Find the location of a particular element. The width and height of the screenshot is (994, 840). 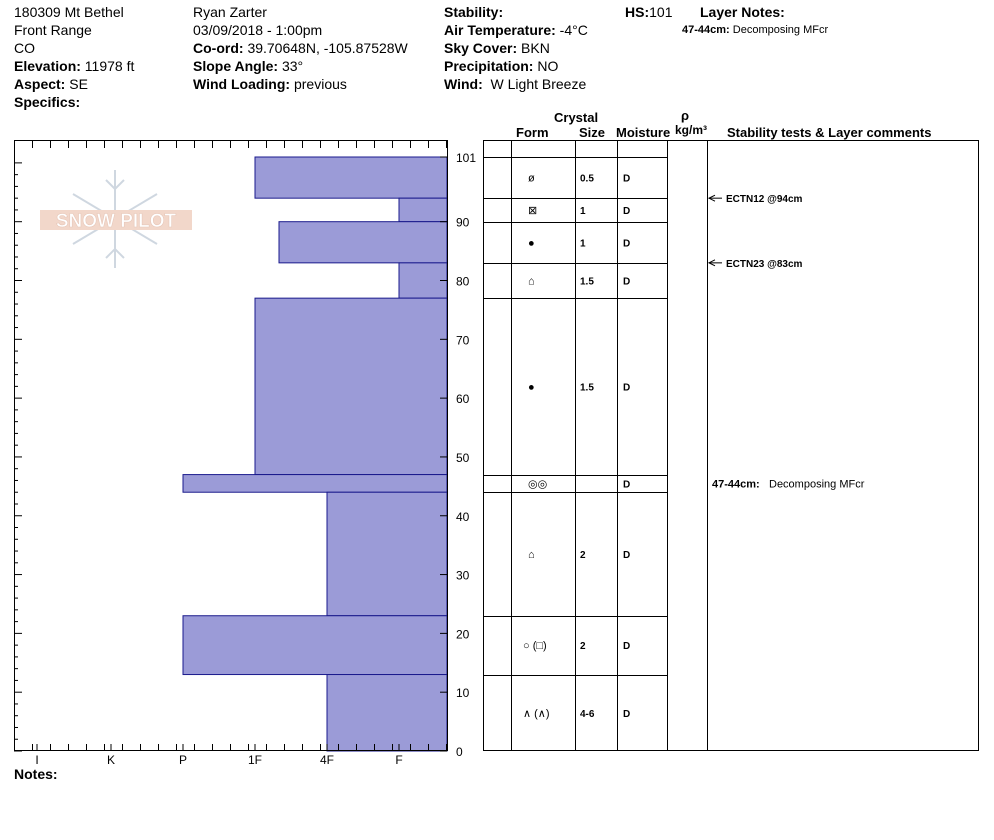

precipitation: Precipitation: NO is located at coordinates (501, 66).